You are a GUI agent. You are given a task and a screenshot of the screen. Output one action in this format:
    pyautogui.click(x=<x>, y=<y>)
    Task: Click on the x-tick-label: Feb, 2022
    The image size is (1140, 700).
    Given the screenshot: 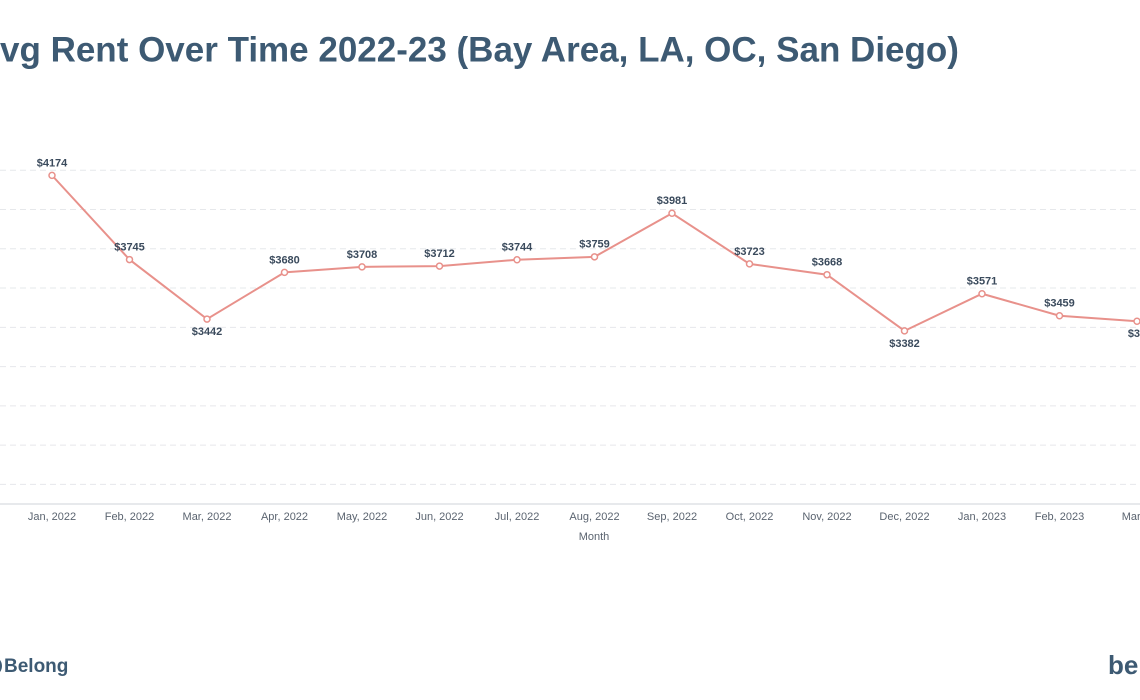 What is the action you would take?
    pyautogui.click(x=130, y=517)
    